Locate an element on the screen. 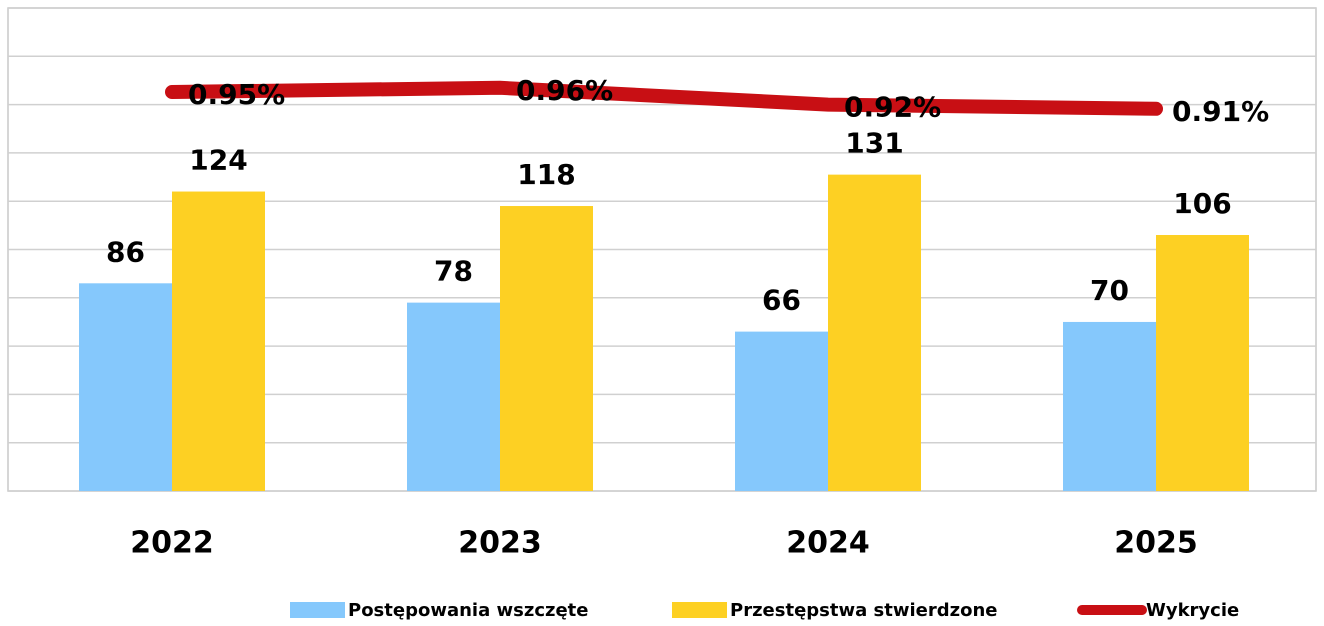 The width and height of the screenshot is (1324, 626). x-tick-label: 2024 is located at coordinates (828, 543).